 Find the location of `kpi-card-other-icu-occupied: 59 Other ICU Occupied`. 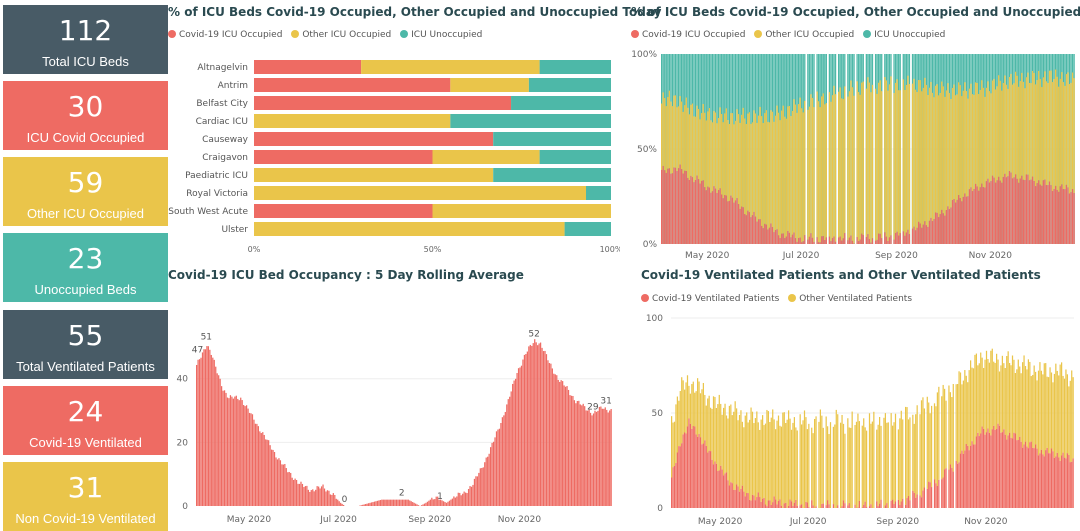

kpi-card-other-icu-occupied: 59 Other ICU Occupied is located at coordinates (85, 191).